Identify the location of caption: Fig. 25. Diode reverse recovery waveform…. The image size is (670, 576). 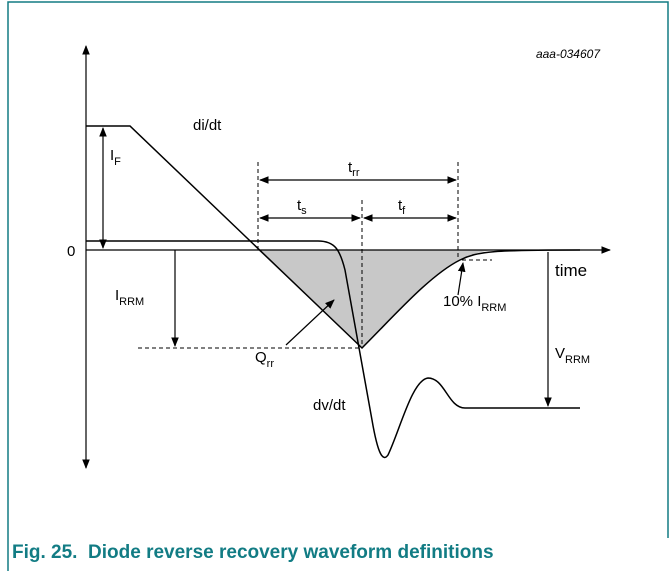
(253, 552).